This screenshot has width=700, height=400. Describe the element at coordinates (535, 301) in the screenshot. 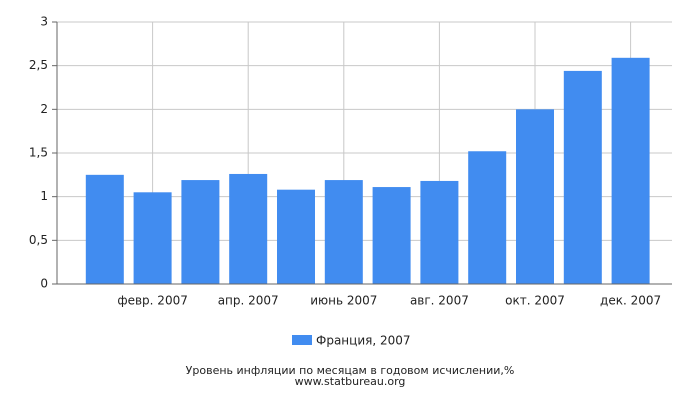

I see `x-tick-label: окт. 2007` at that location.